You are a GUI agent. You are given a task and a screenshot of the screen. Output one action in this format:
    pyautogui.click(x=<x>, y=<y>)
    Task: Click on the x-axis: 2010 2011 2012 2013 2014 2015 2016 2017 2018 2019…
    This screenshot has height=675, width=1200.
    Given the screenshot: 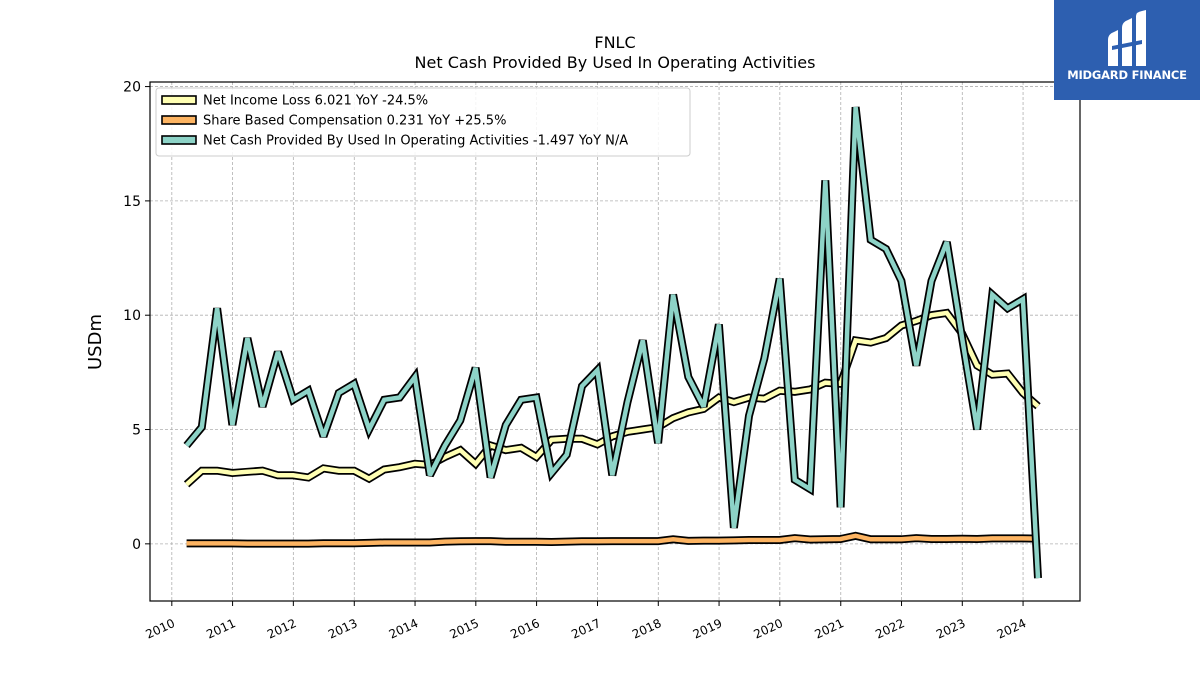 What is the action you would take?
    pyautogui.click(x=585, y=621)
    